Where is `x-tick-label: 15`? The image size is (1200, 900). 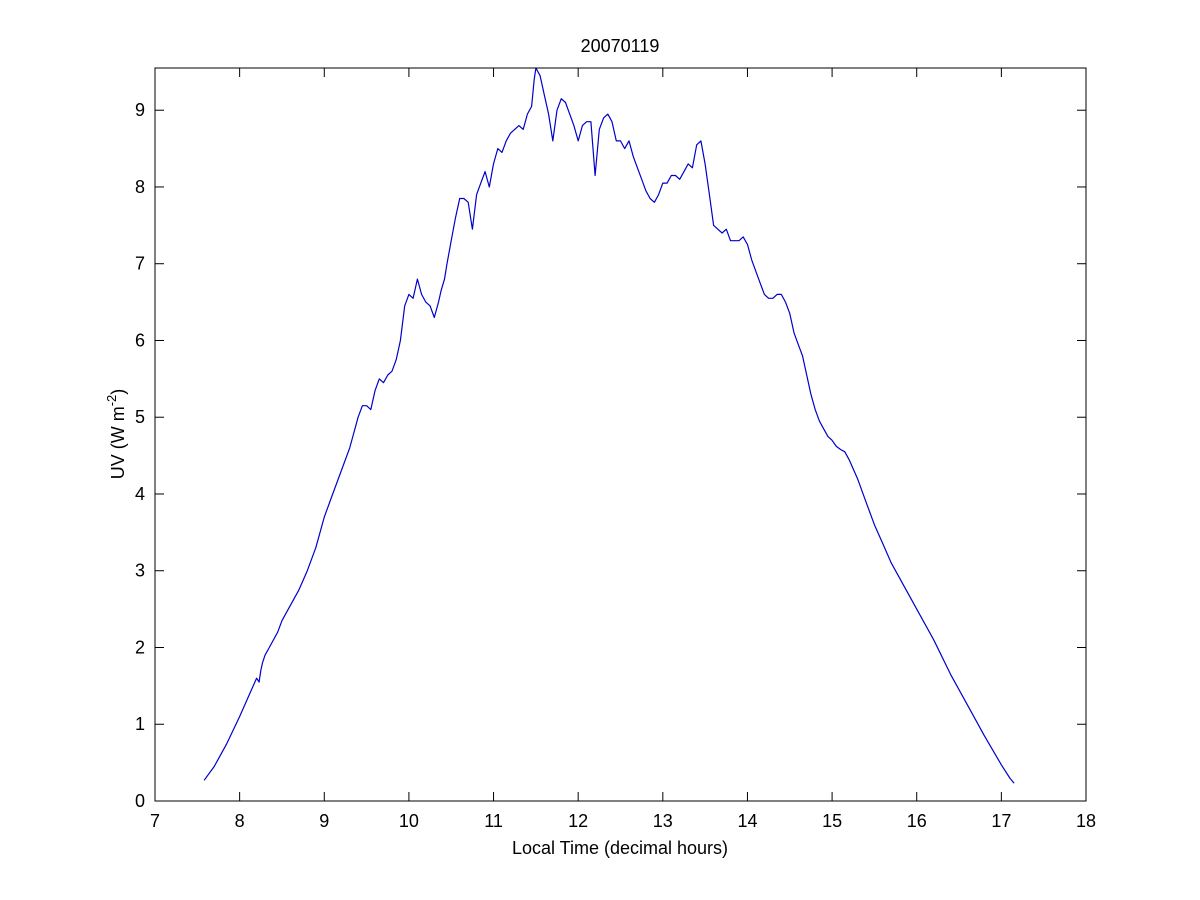 x-tick-label: 15 is located at coordinates (832, 821).